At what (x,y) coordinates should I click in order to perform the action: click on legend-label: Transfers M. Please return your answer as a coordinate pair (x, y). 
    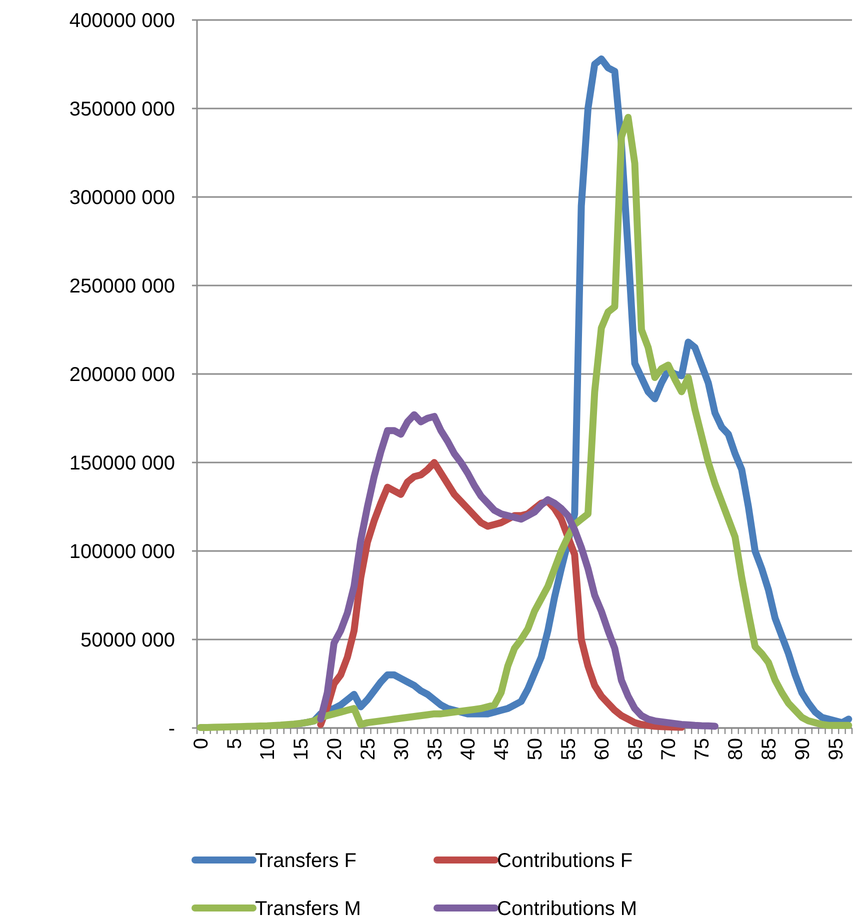
    Looking at the image, I should click on (308, 909).